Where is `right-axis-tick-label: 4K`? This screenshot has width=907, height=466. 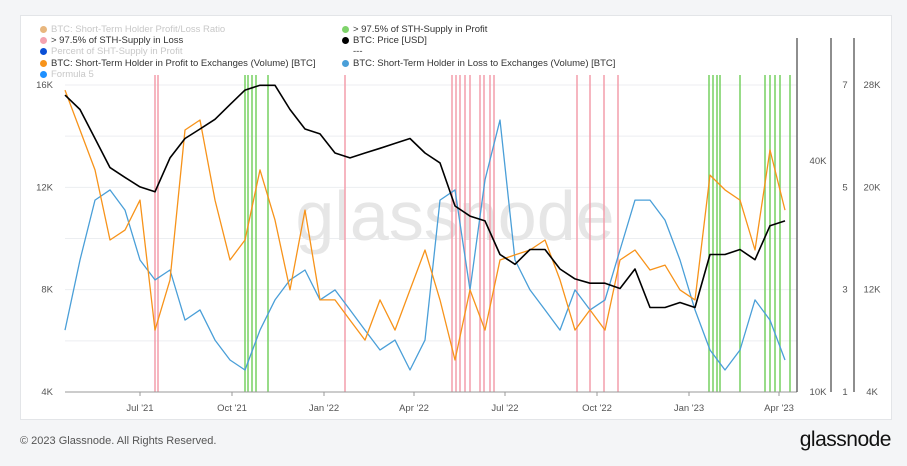
right-axis-tick-label: 4K is located at coordinates (872, 392).